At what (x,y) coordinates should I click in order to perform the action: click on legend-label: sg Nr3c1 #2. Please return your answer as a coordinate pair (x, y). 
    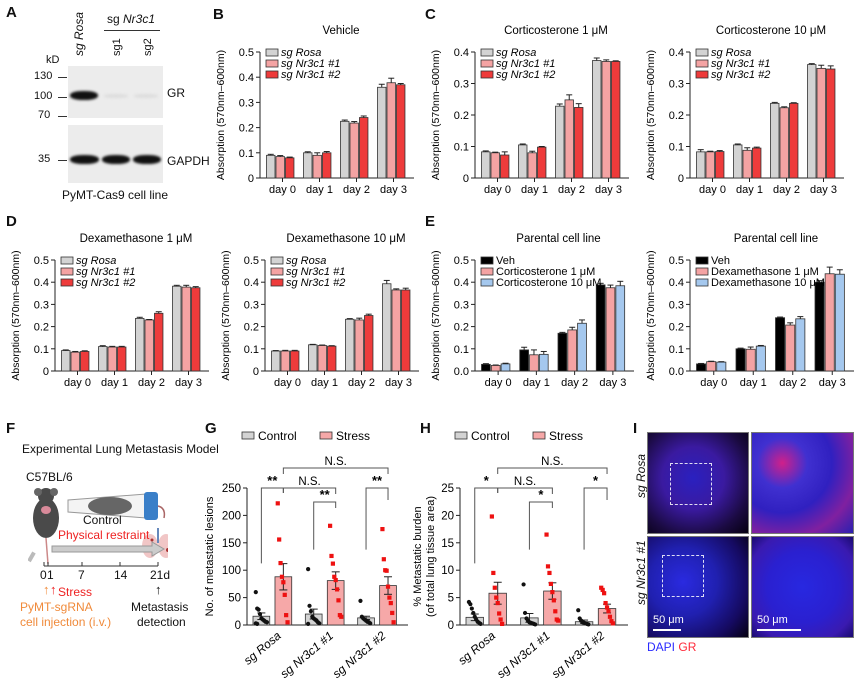
    Looking at the image, I should click on (740, 75).